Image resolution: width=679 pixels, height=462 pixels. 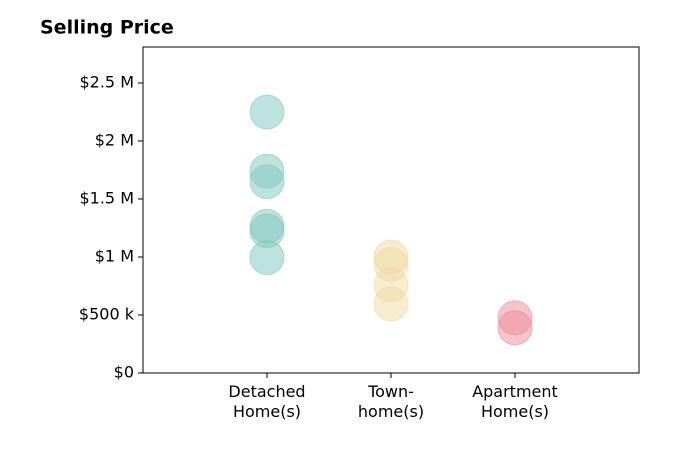 What do you see at coordinates (515, 401) in the screenshot?
I see `x-tick-label: Apartment Home(s)` at bounding box center [515, 401].